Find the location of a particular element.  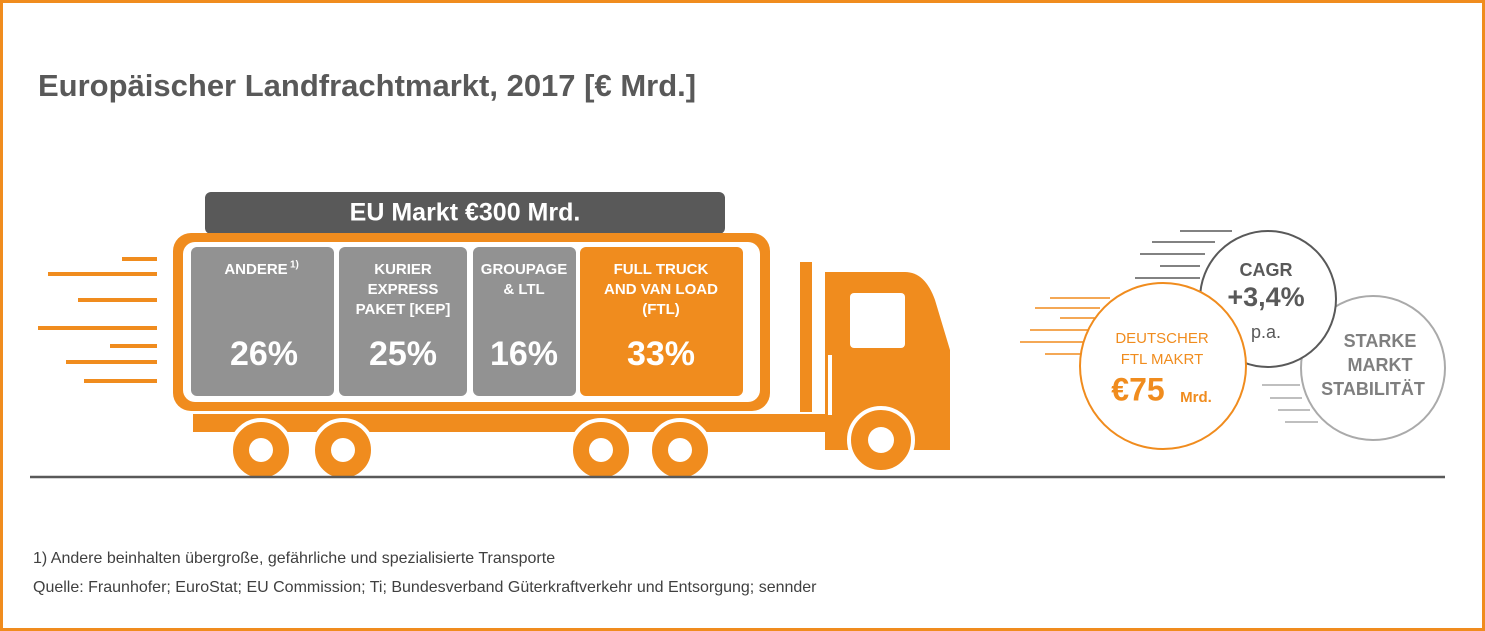

segment-value: 25% is located at coordinates (403, 354).